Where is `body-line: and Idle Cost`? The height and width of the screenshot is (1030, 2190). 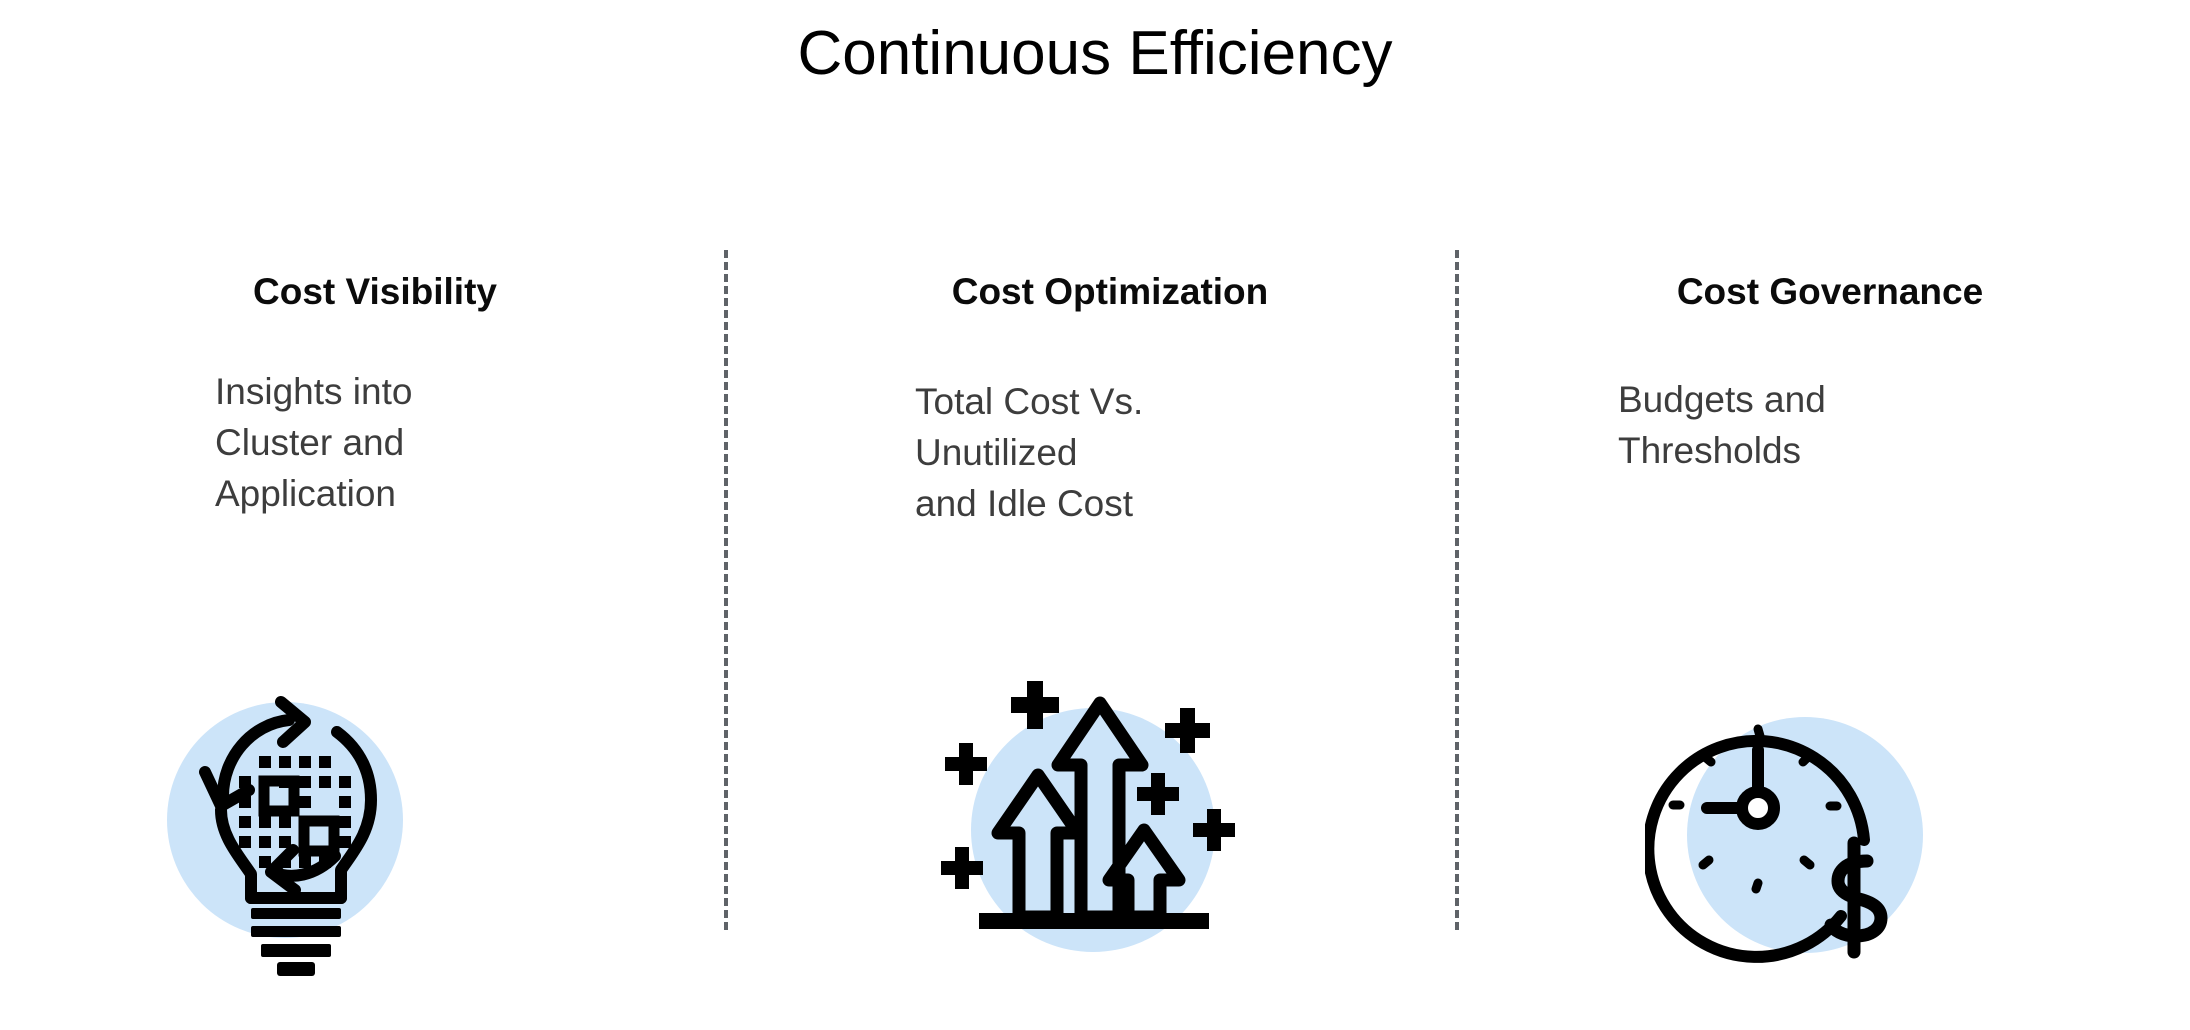
body-line: and Idle Cost is located at coordinates (1024, 504).